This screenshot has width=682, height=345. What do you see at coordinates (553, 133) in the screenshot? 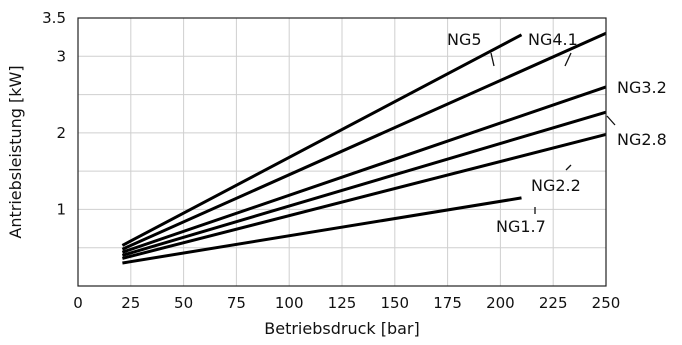
I see `leader-layer` at bounding box center [553, 133].